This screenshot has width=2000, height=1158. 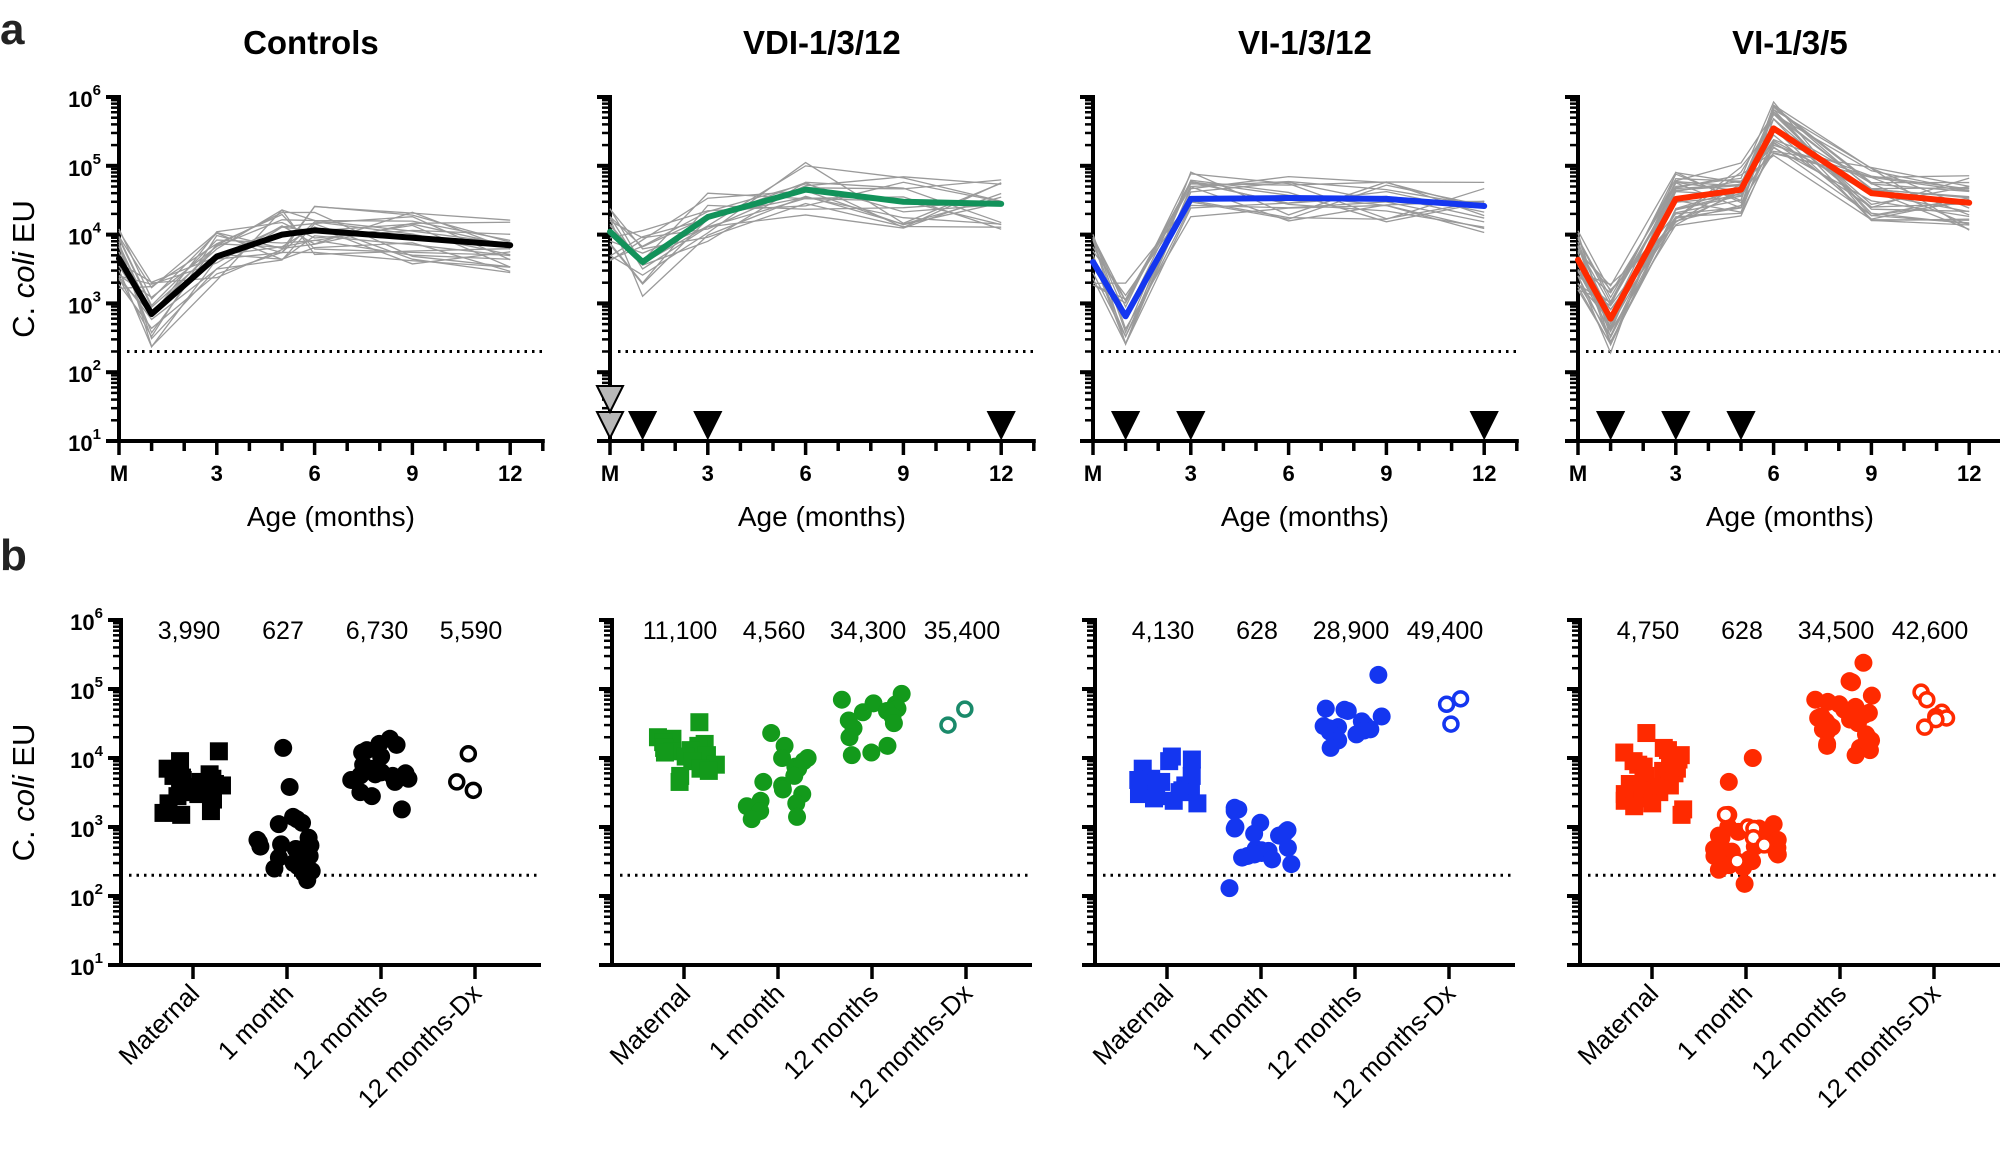 What do you see at coordinates (97, 434) in the screenshot?
I see `panel-a-y-tick-exponent: 1` at bounding box center [97, 434].